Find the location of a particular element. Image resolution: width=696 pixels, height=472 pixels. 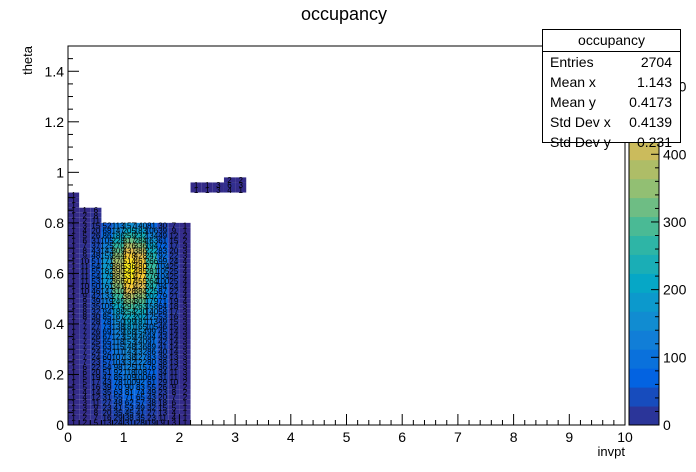

heatmap-cell-label: 54 is located at coordinates (107, 367).